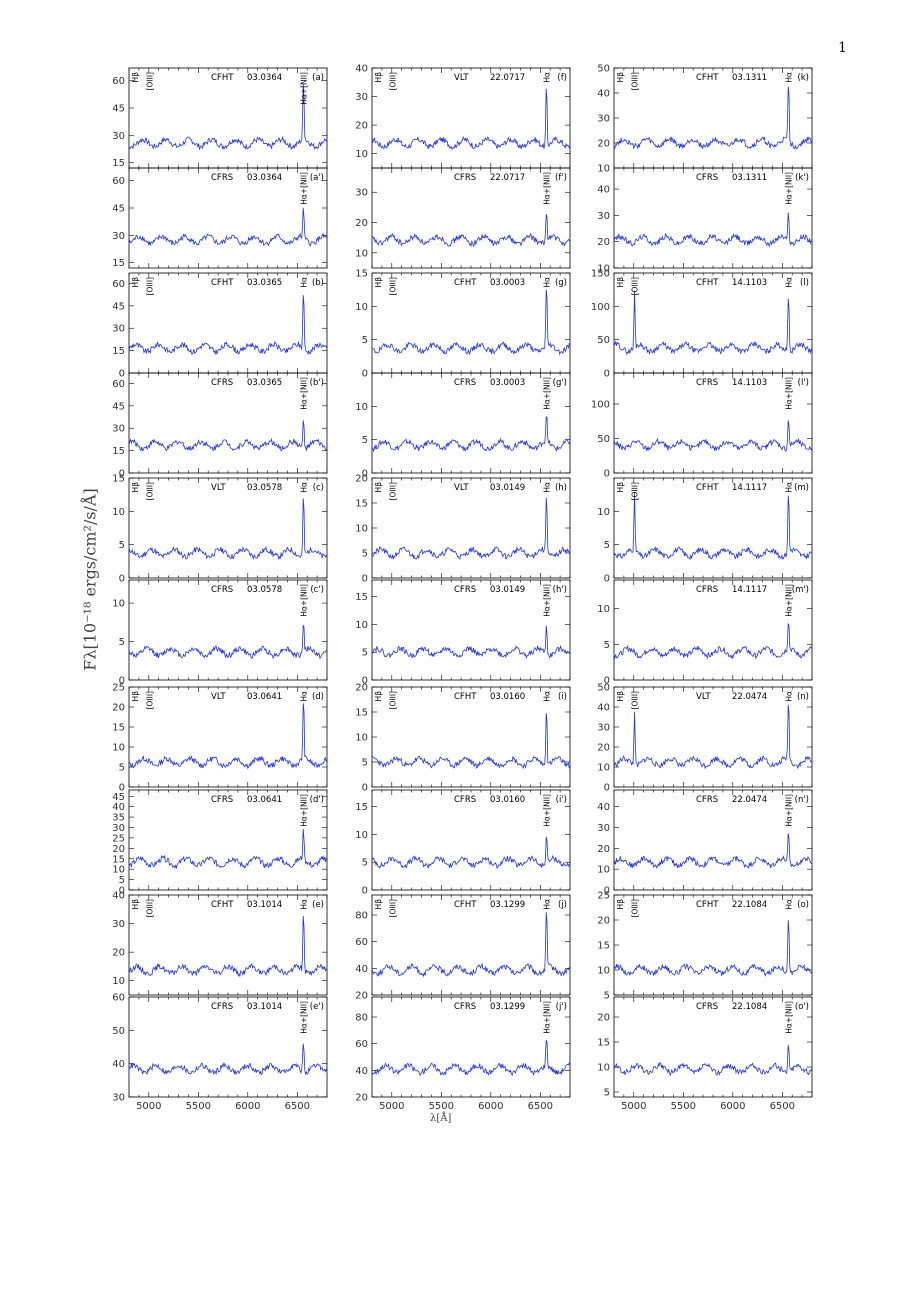 The width and height of the screenshot is (915, 1293). Describe the element at coordinates (318, 283) in the screenshot. I see `panel-label: (b)` at that location.